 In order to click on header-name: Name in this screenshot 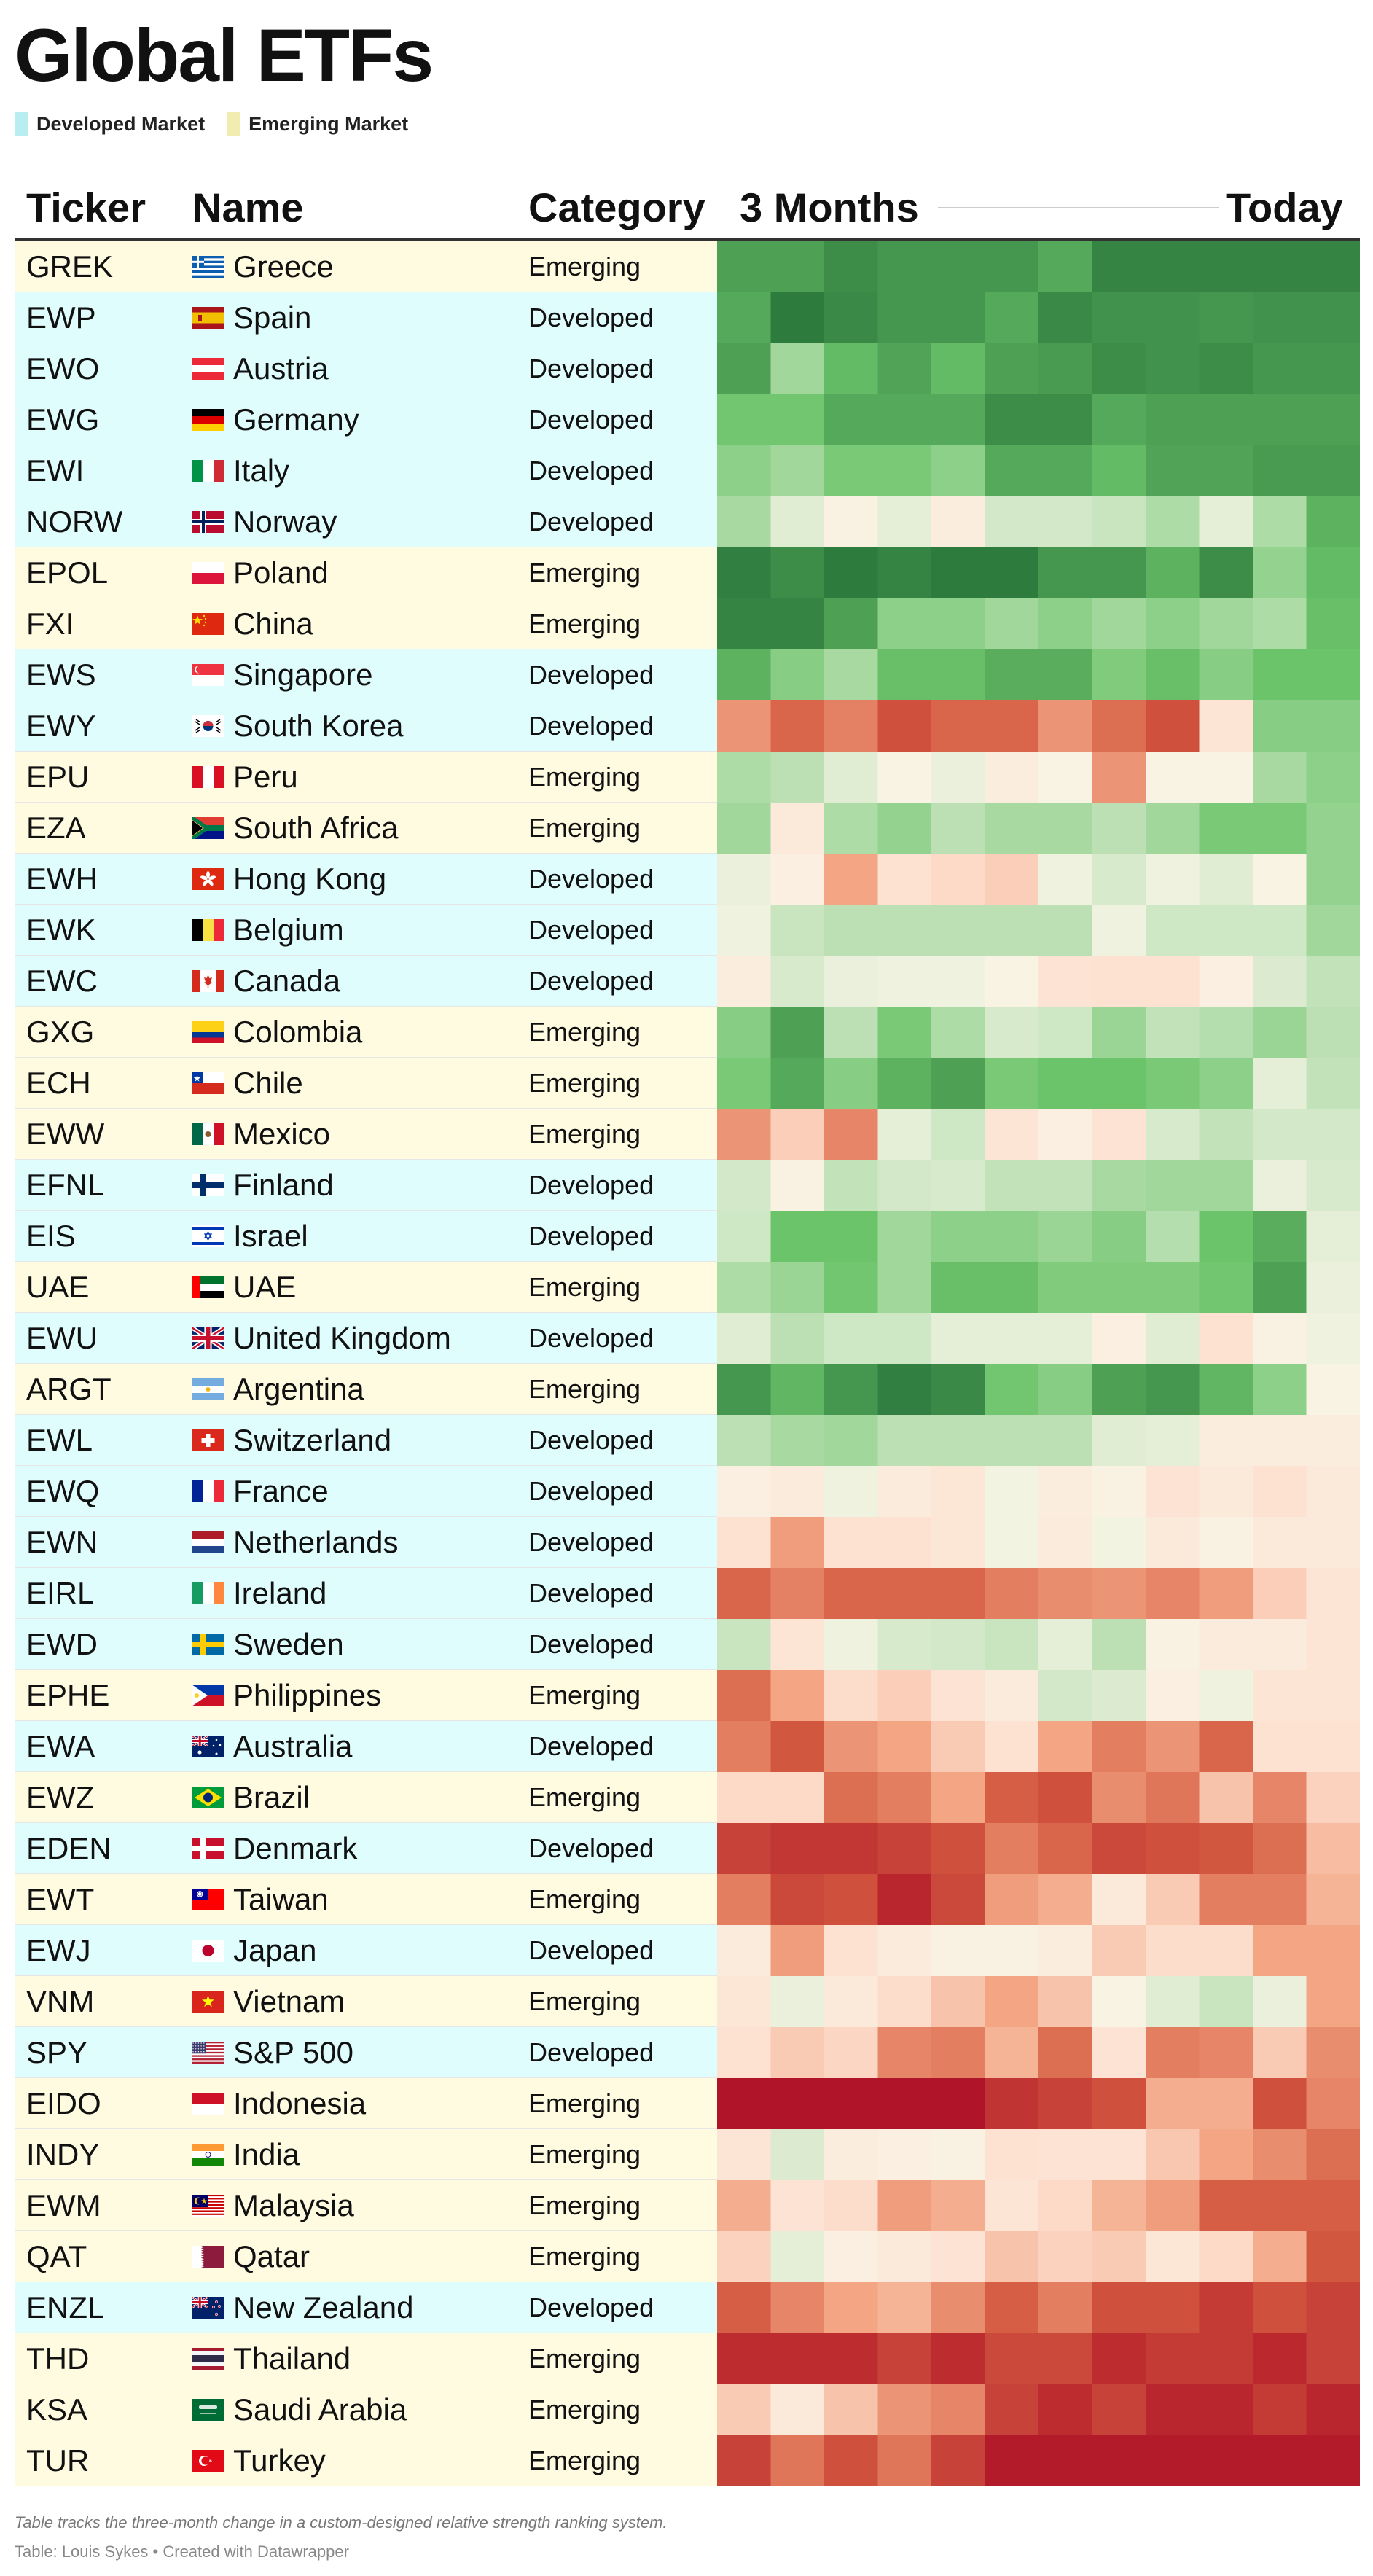, I will do `click(248, 207)`.